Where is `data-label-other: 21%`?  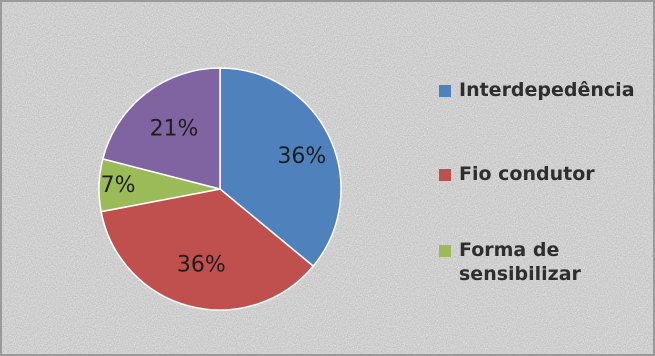 data-label-other: 21% is located at coordinates (174, 129).